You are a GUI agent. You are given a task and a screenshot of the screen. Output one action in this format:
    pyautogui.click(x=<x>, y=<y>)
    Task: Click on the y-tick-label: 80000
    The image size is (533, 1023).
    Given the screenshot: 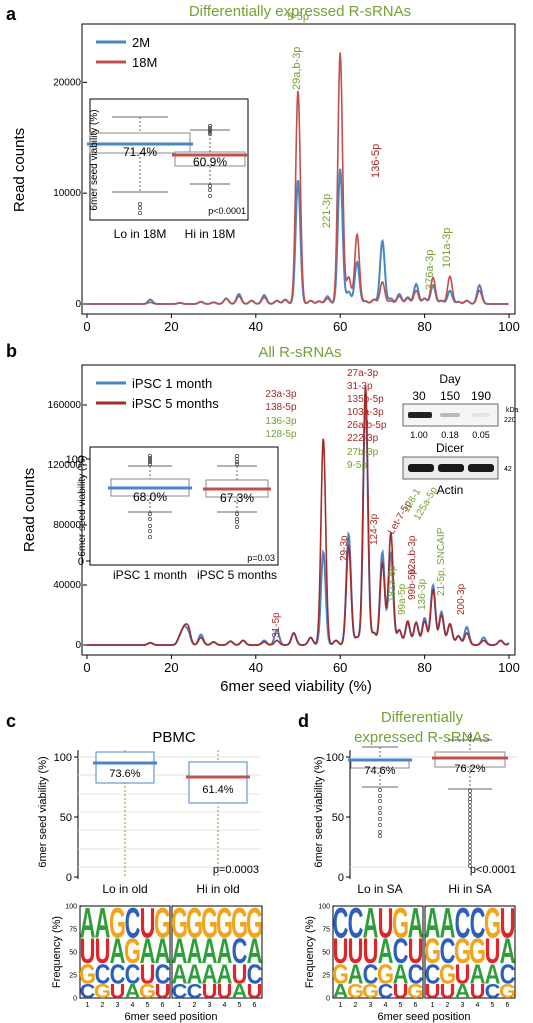 What is the action you would take?
    pyautogui.click(x=67, y=525)
    